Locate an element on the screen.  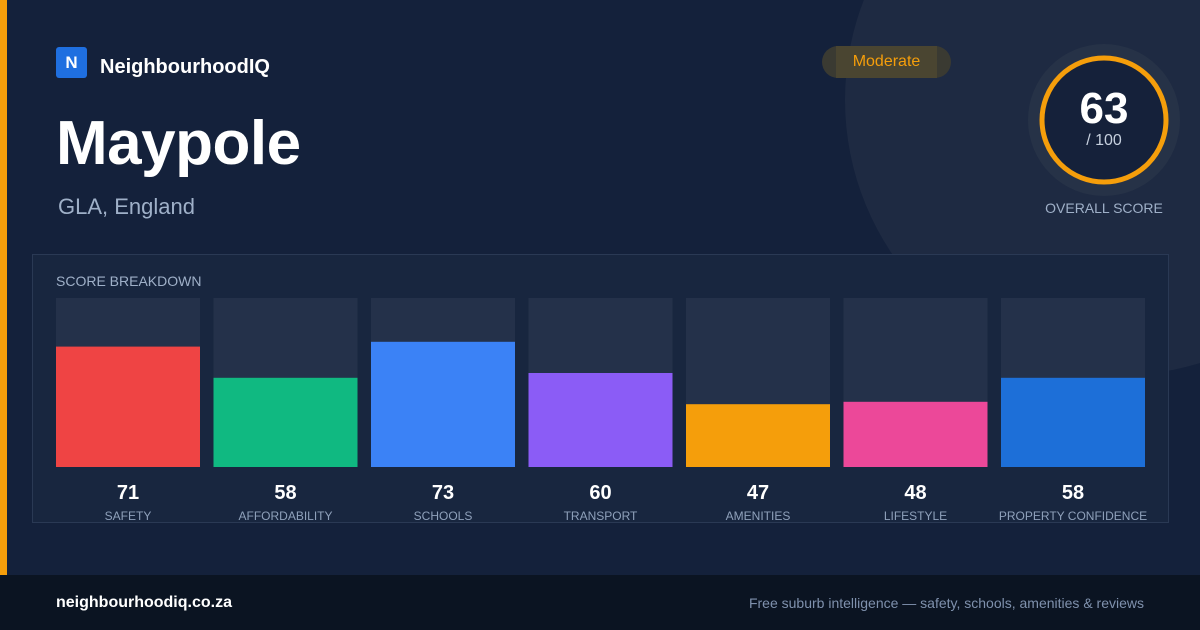
footer-site-link: neighbourhoodiq.co.za is located at coordinates (144, 602).